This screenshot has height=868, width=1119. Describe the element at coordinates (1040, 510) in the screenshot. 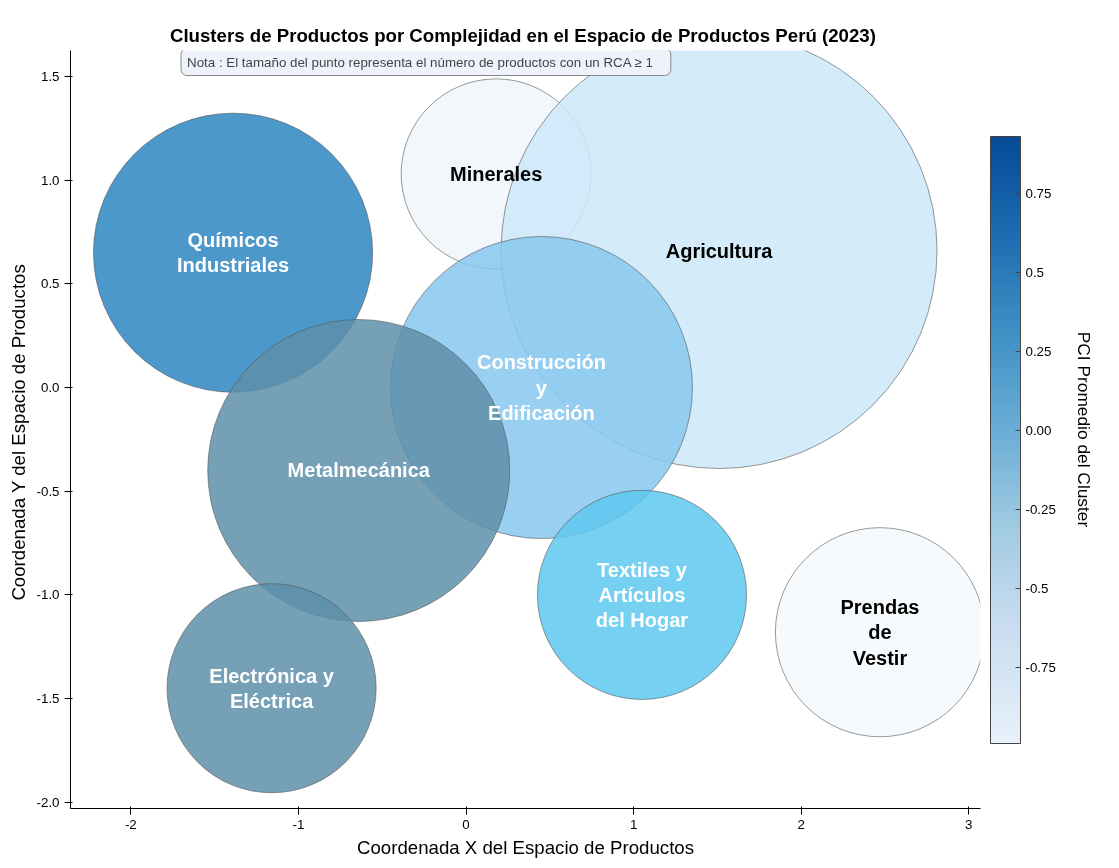

I see `color-bar-label: -0.25` at that location.